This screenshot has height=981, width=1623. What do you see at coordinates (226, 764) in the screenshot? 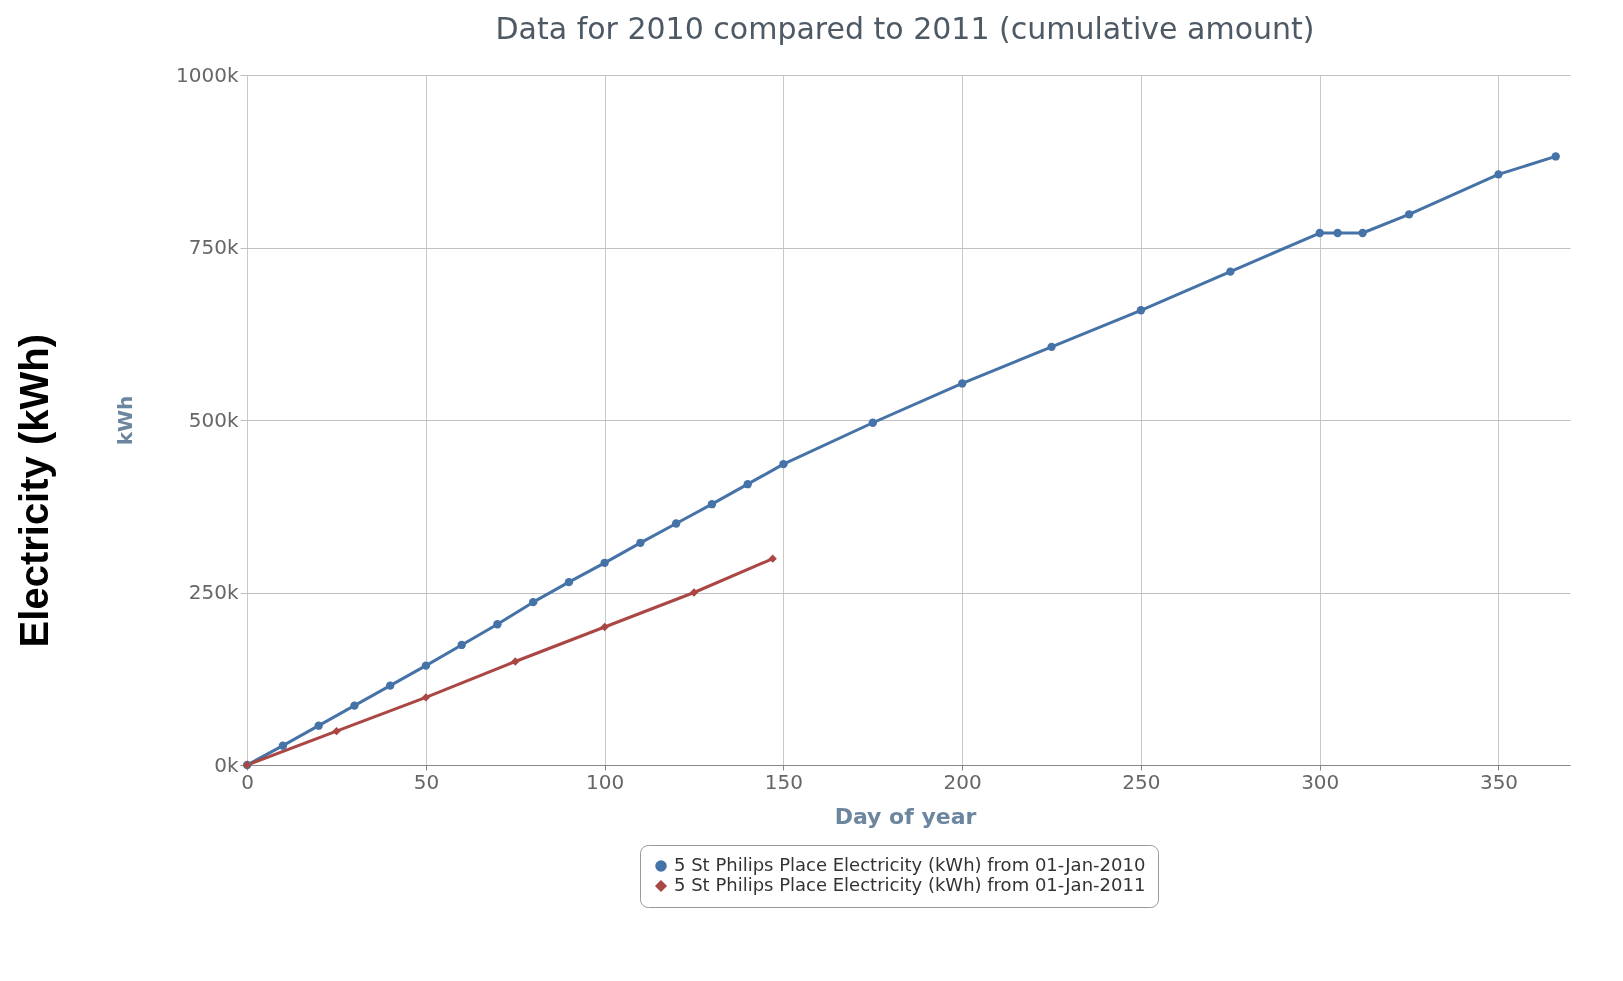
I see `y-tick-label: 0k` at bounding box center [226, 764].